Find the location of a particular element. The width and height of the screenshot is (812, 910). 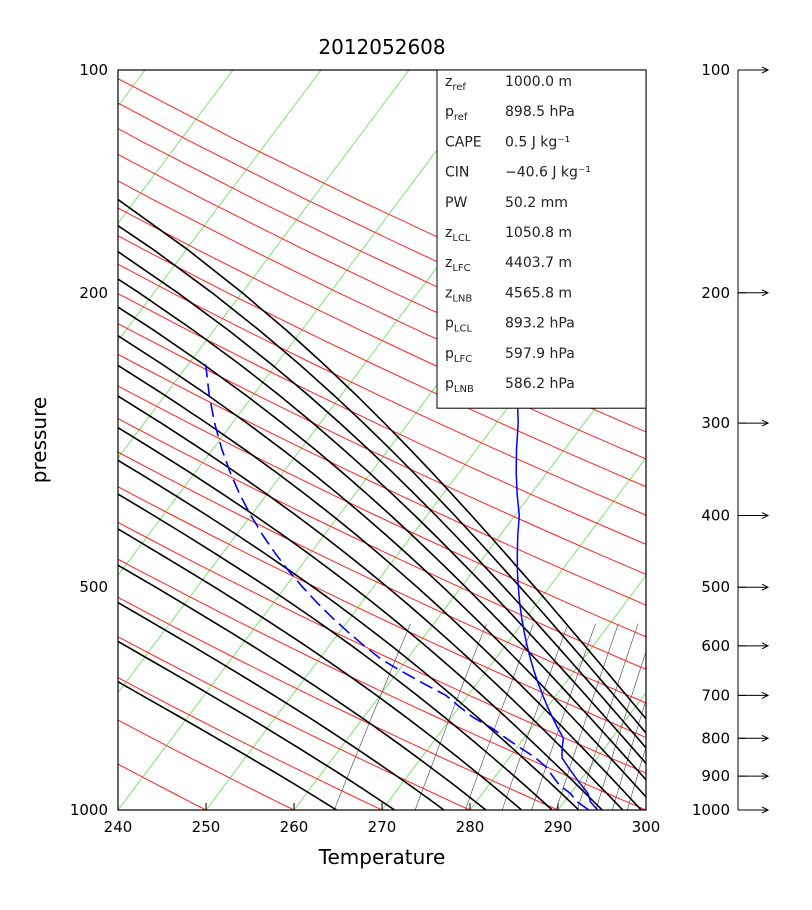

x-tick-label: 240 is located at coordinates (118, 827).